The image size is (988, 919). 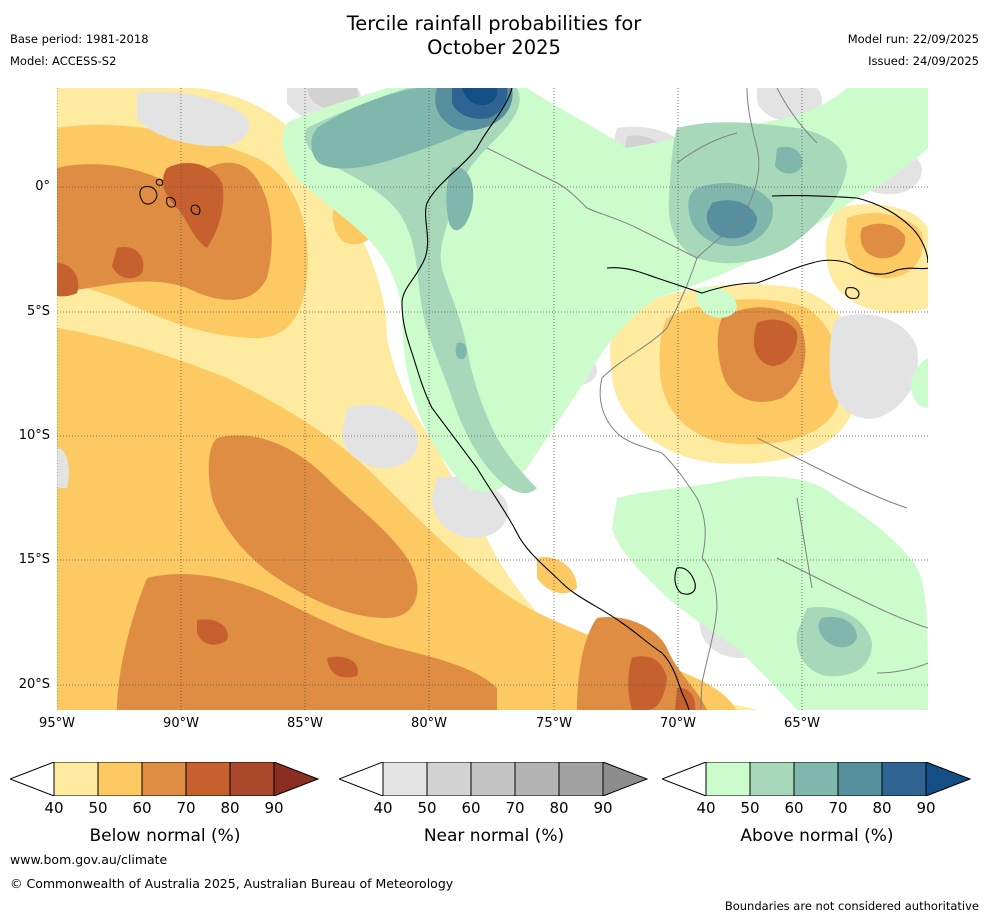 What do you see at coordinates (165, 836) in the screenshot?
I see `colorbar-below-label: Below normal (%)` at bounding box center [165, 836].